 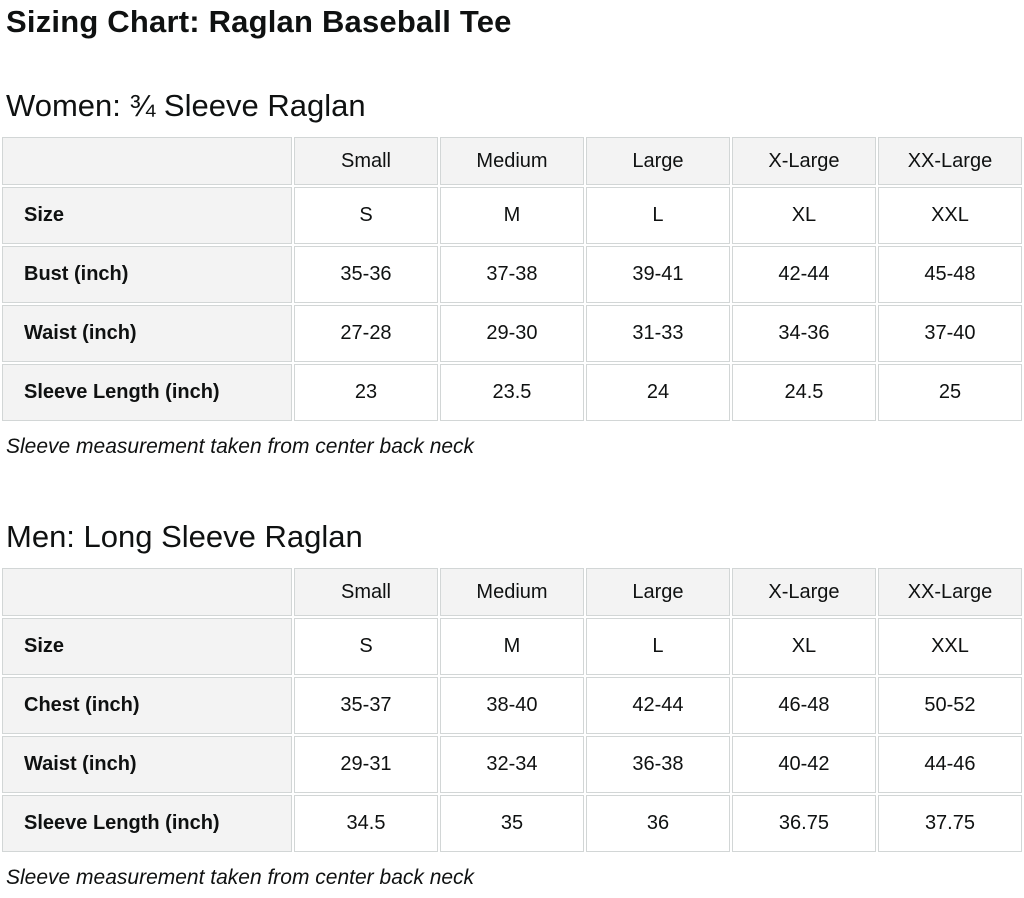 What do you see at coordinates (147, 705) in the screenshot?
I see `row-label-chest: Chest (inch)` at bounding box center [147, 705].